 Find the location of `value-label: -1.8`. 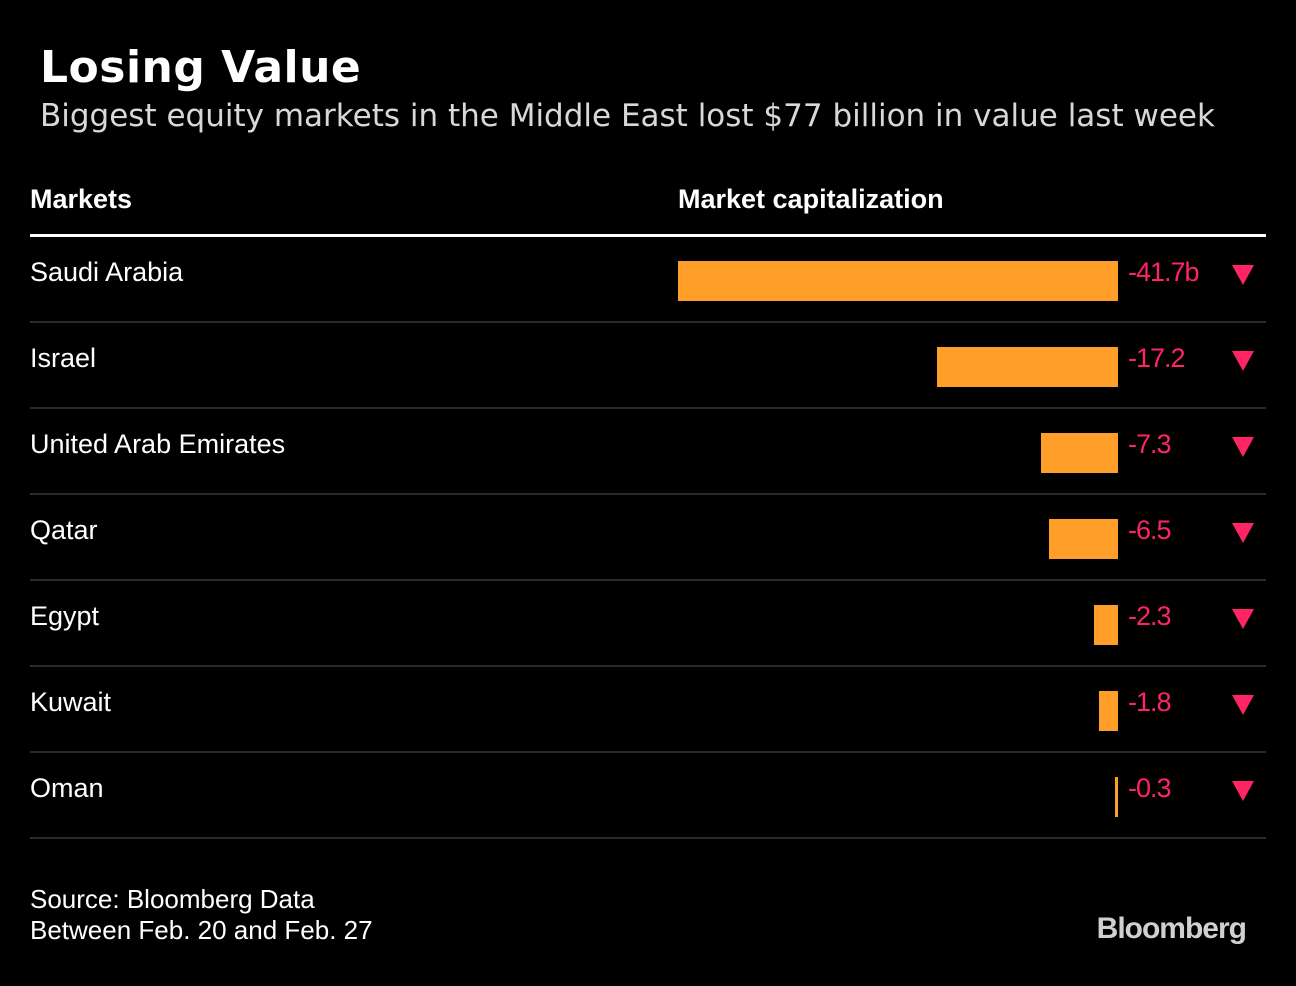

value-label: -1.8 is located at coordinates (1150, 702).